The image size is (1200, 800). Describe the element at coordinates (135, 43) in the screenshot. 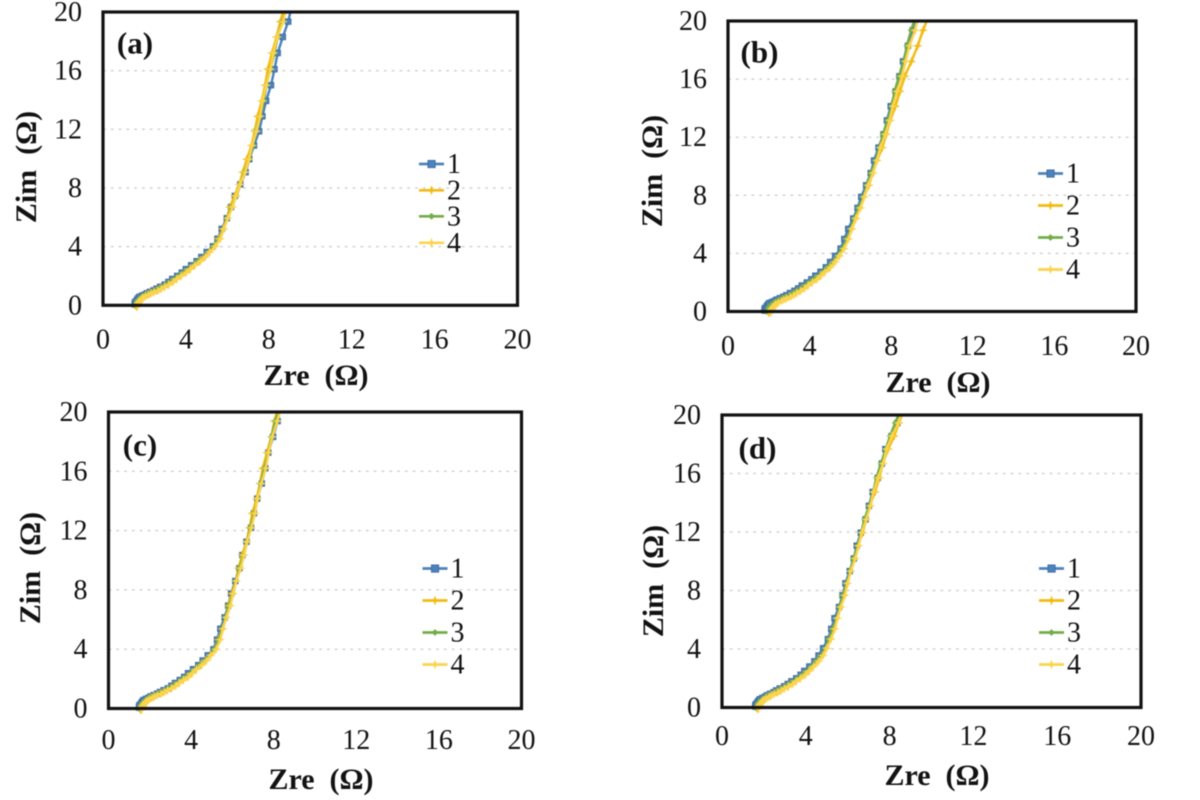

I see `svg-text: (a)` at that location.